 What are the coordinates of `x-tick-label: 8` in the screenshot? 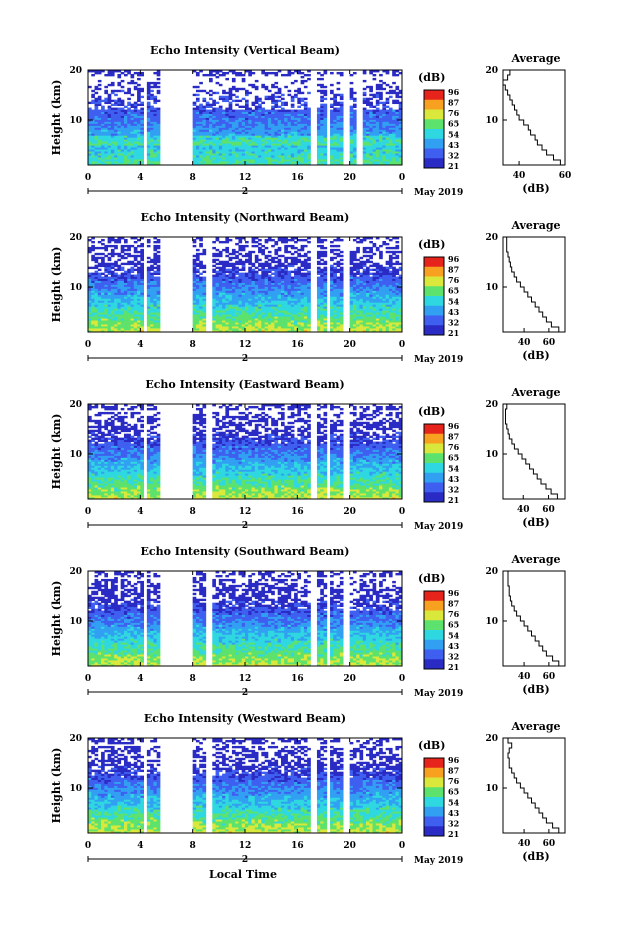 It's located at (193, 178).